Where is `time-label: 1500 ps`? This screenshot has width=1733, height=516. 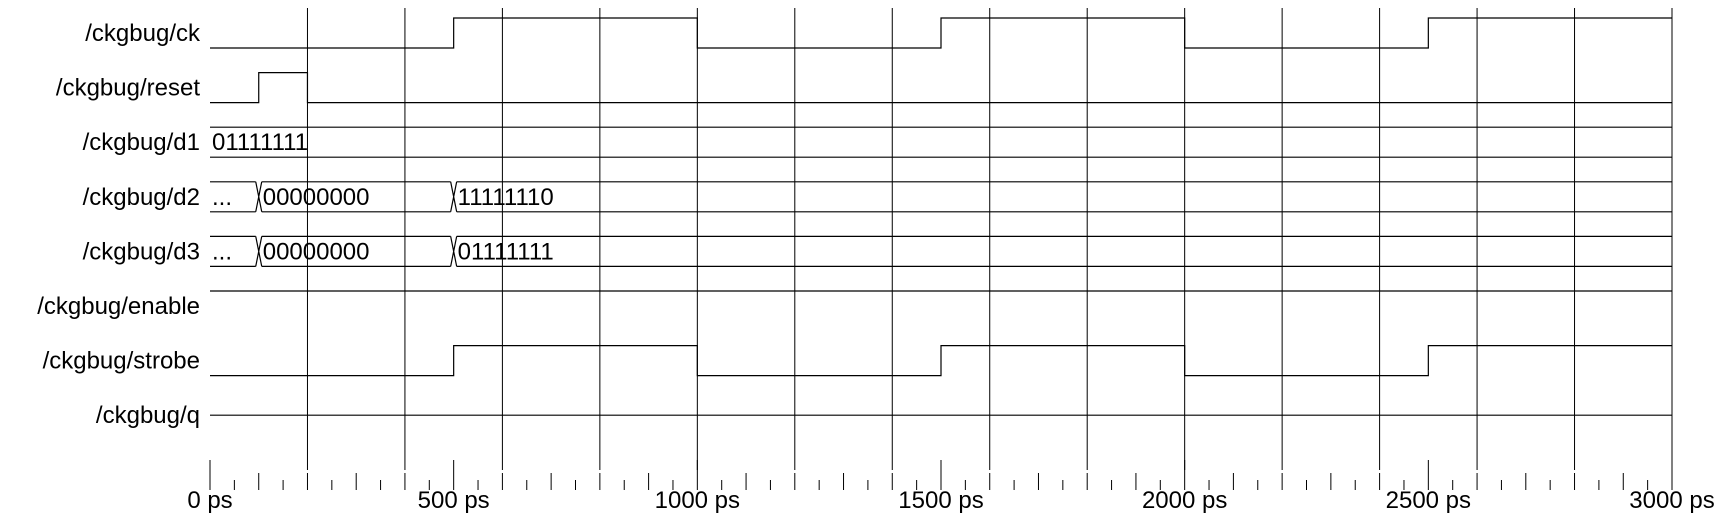
time-label: 1500 ps is located at coordinates (940, 500).